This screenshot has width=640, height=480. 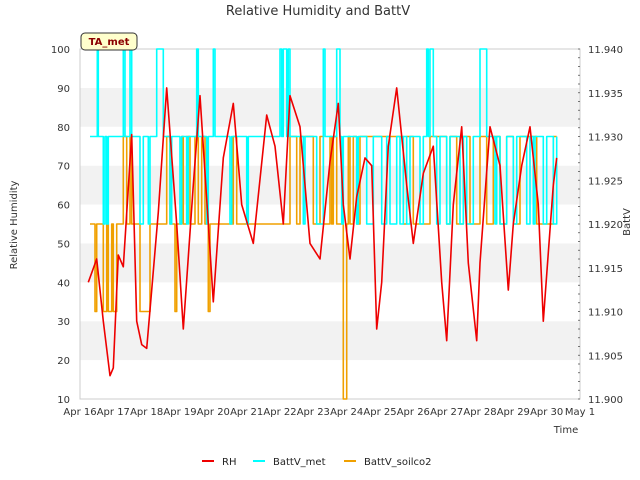 I want to click on x-tick-label: Apr 18, so click(x=146, y=412).